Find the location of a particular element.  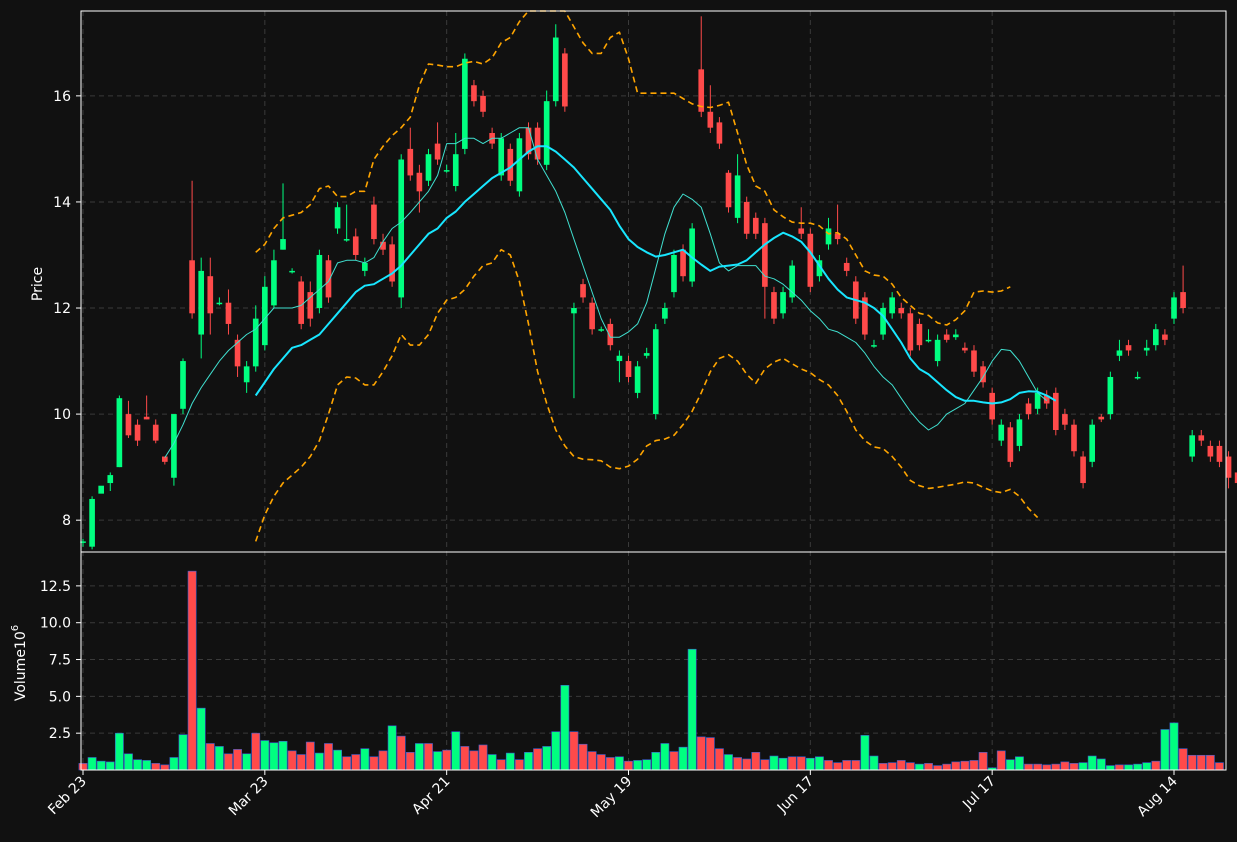

volume-axis-label: Volume106 is located at coordinates (19, 663).